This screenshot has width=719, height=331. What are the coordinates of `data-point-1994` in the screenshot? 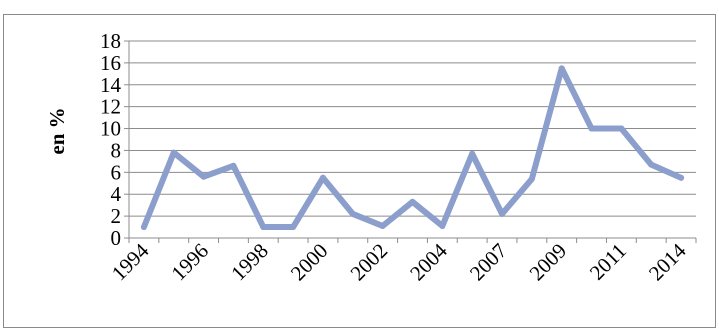 It's located at (143, 227).